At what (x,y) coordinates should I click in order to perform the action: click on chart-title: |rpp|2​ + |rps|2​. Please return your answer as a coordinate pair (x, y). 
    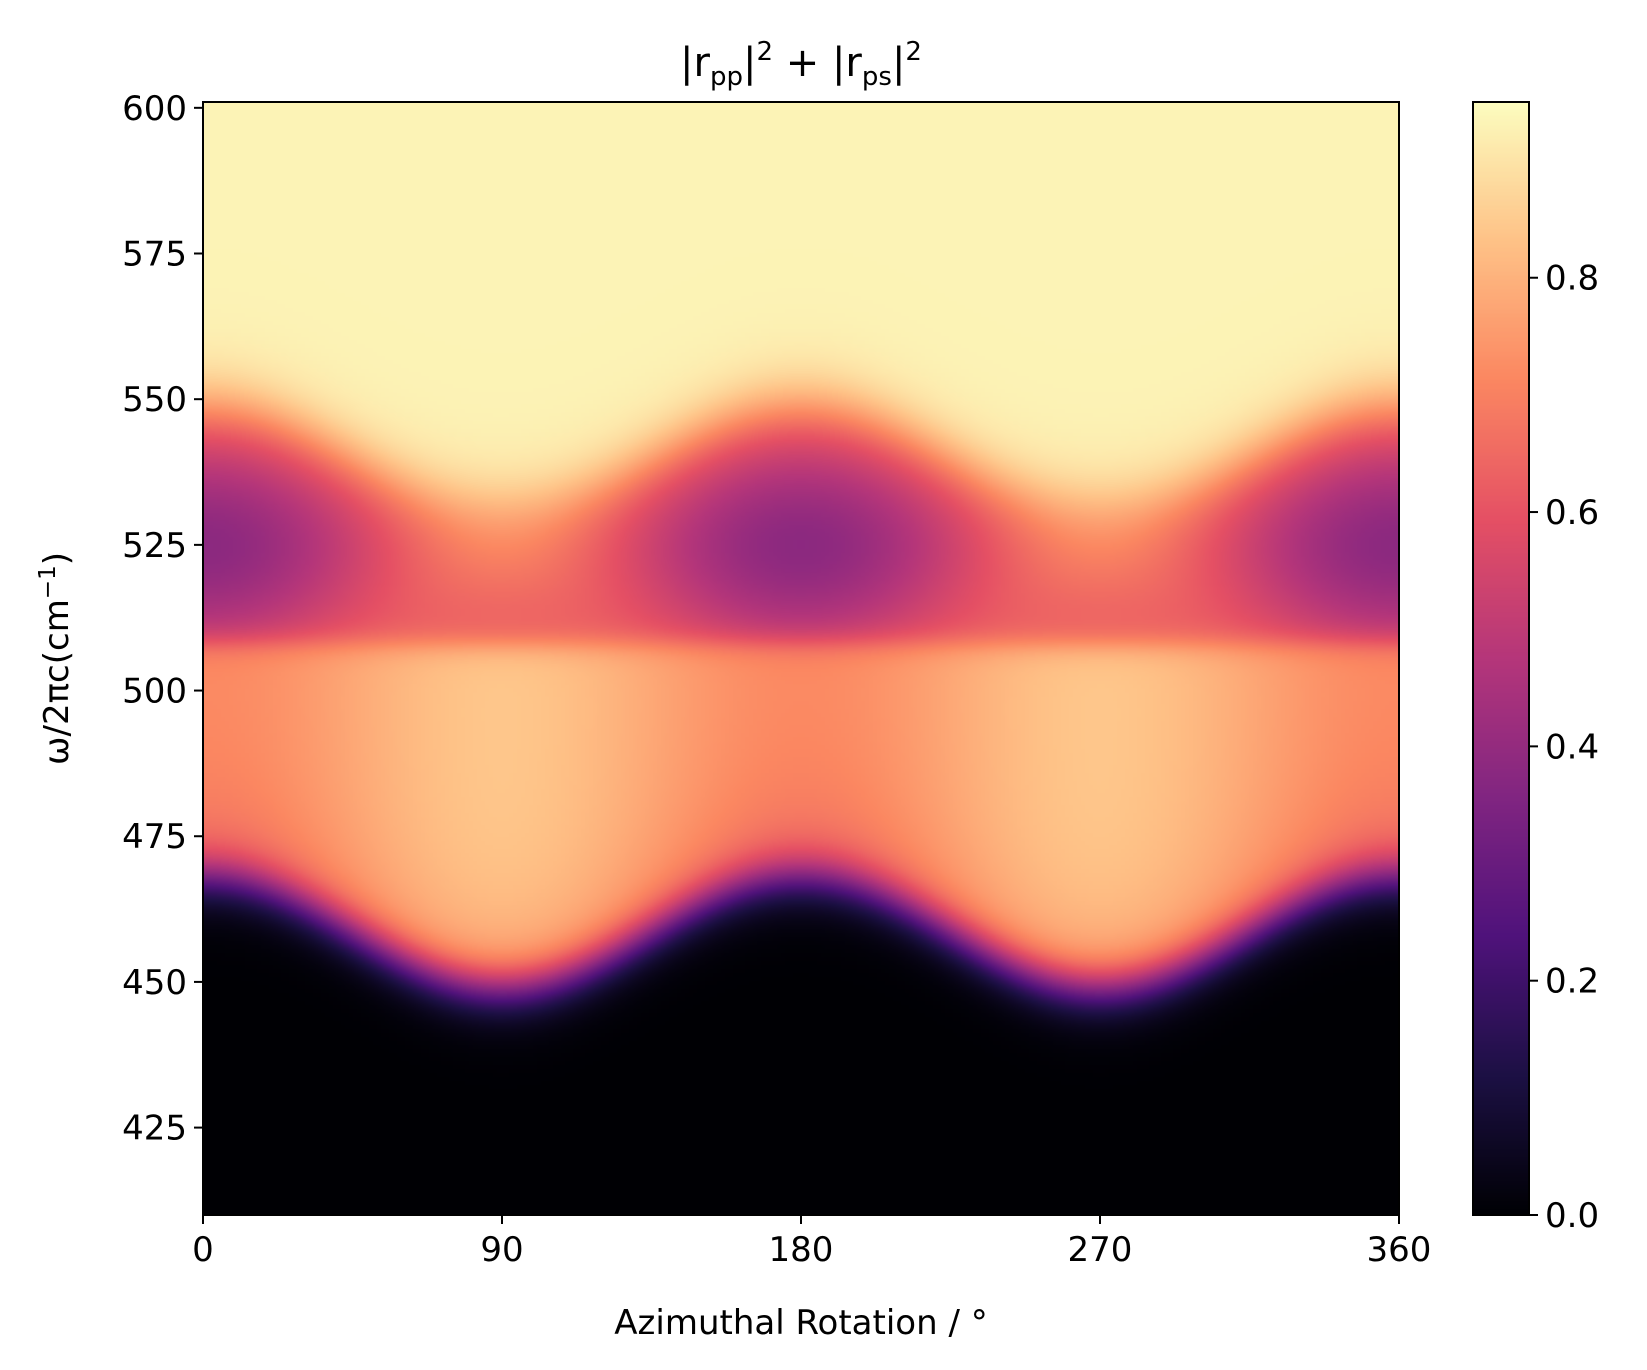
    Looking at the image, I should click on (801, 64).